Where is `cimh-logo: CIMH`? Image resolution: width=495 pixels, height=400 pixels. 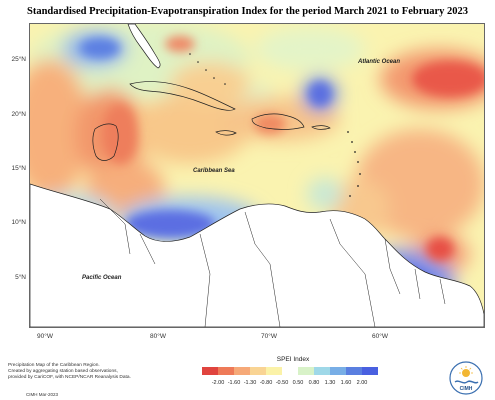 cimh-logo: CIMH is located at coordinates (466, 378).